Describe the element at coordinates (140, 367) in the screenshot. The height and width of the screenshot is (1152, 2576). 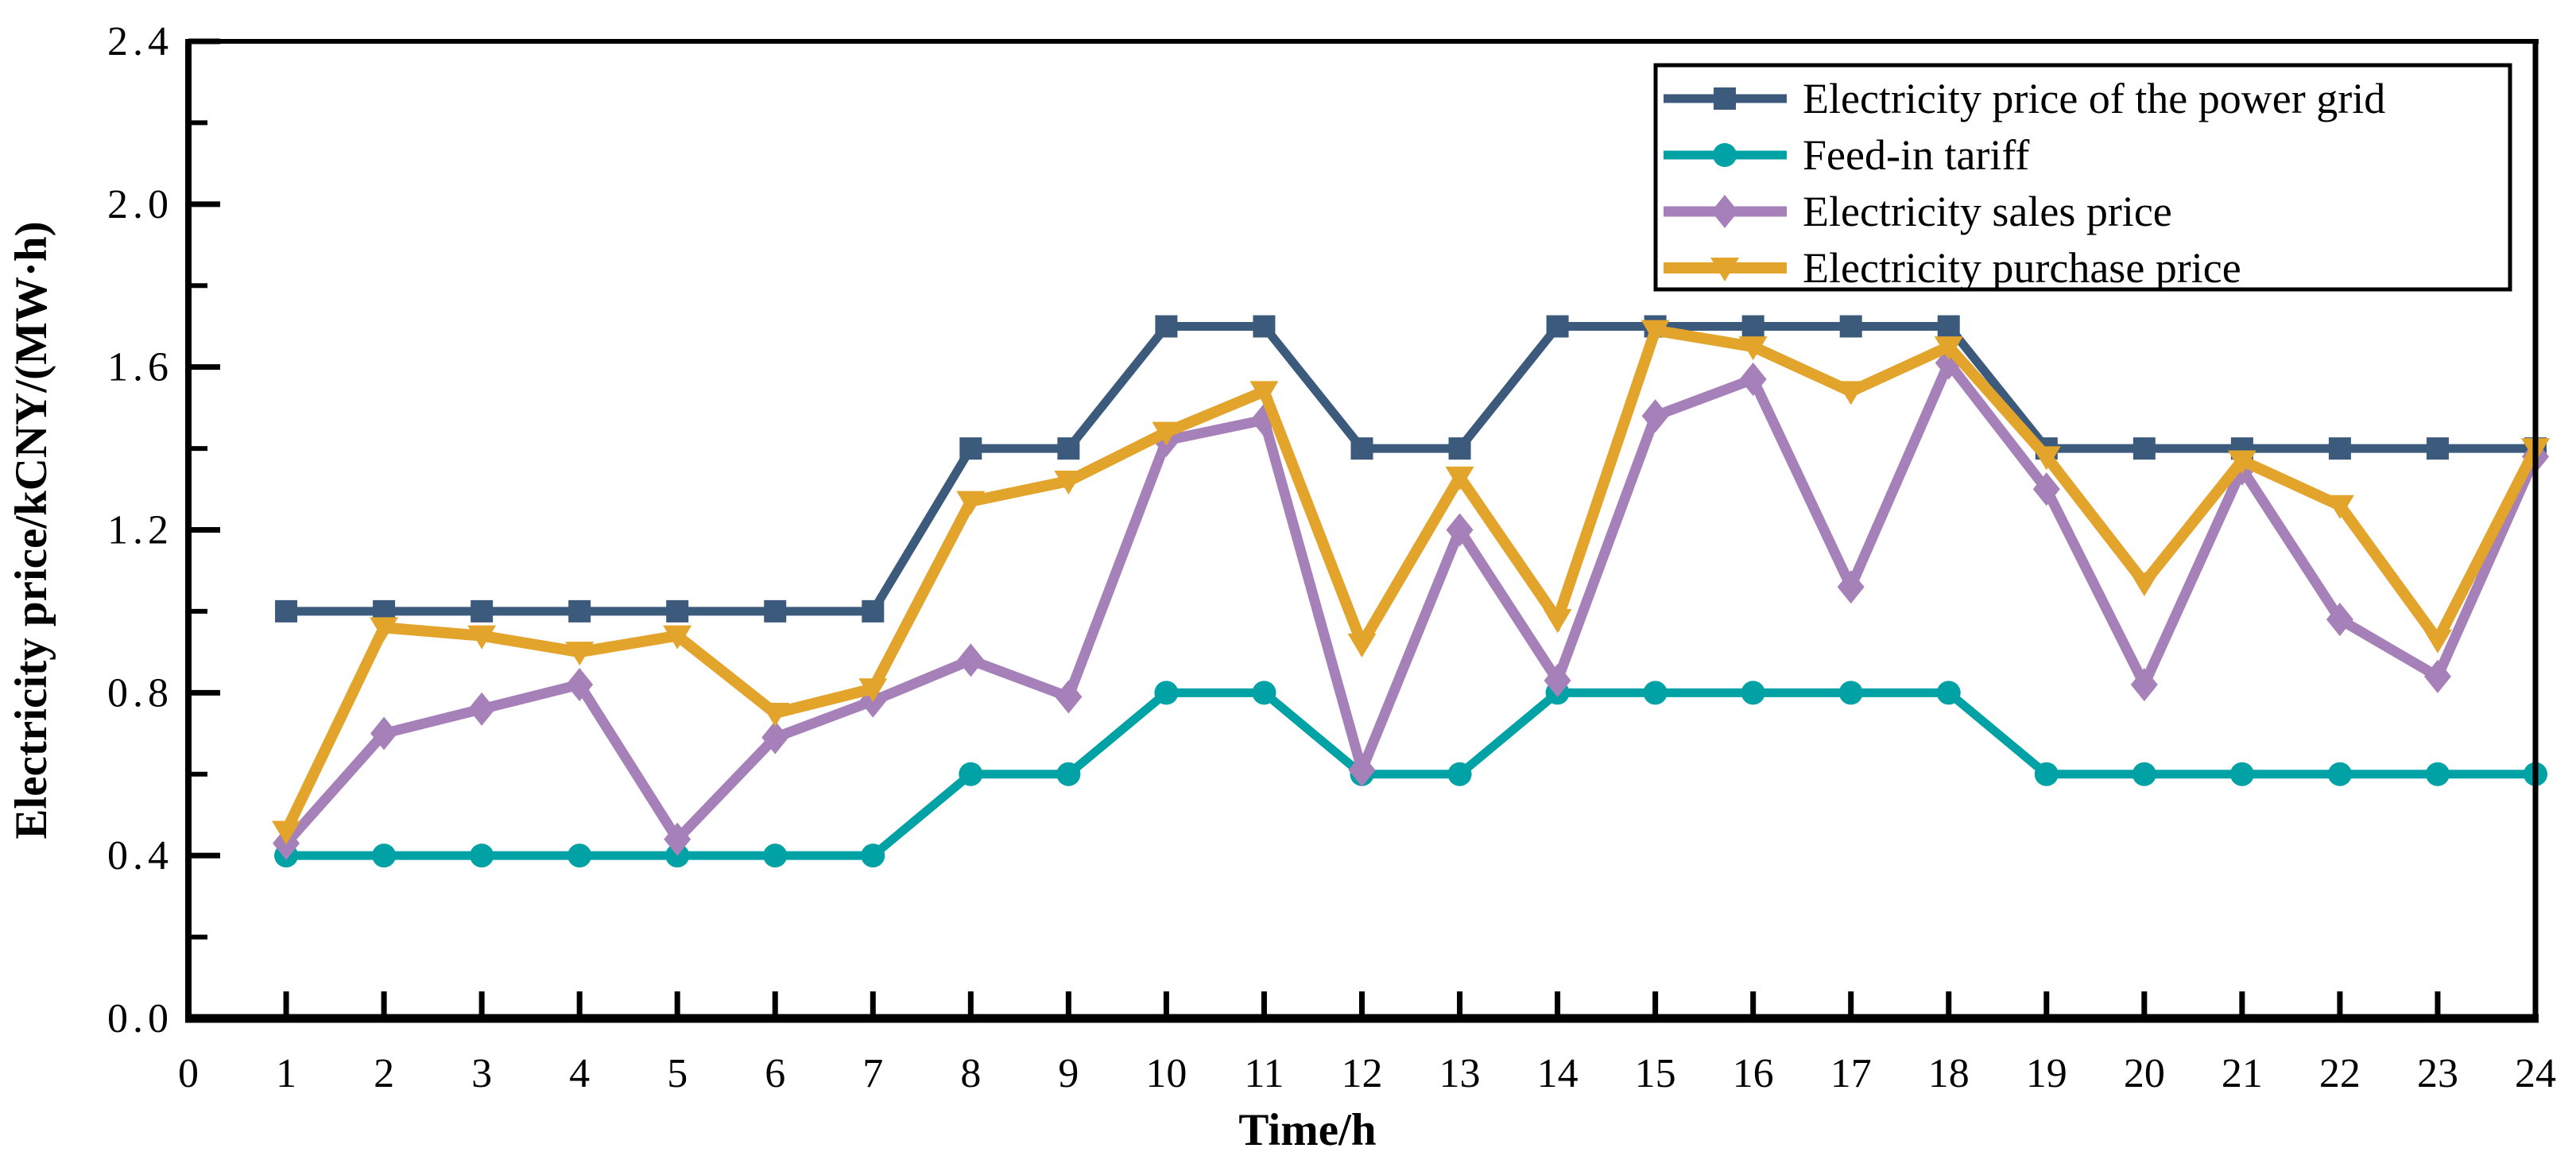
I see `y-tick-label: 1.6` at that location.